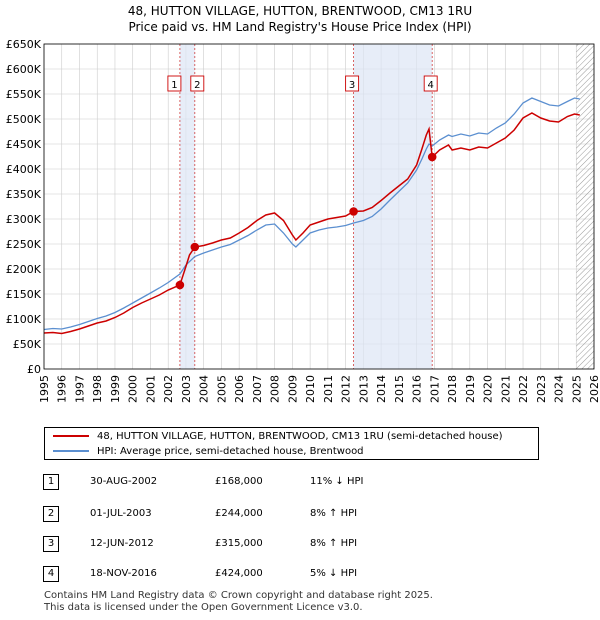  Describe the element at coordinates (576, 389) in the screenshot. I see `x-tick-label: 2025` at that location.